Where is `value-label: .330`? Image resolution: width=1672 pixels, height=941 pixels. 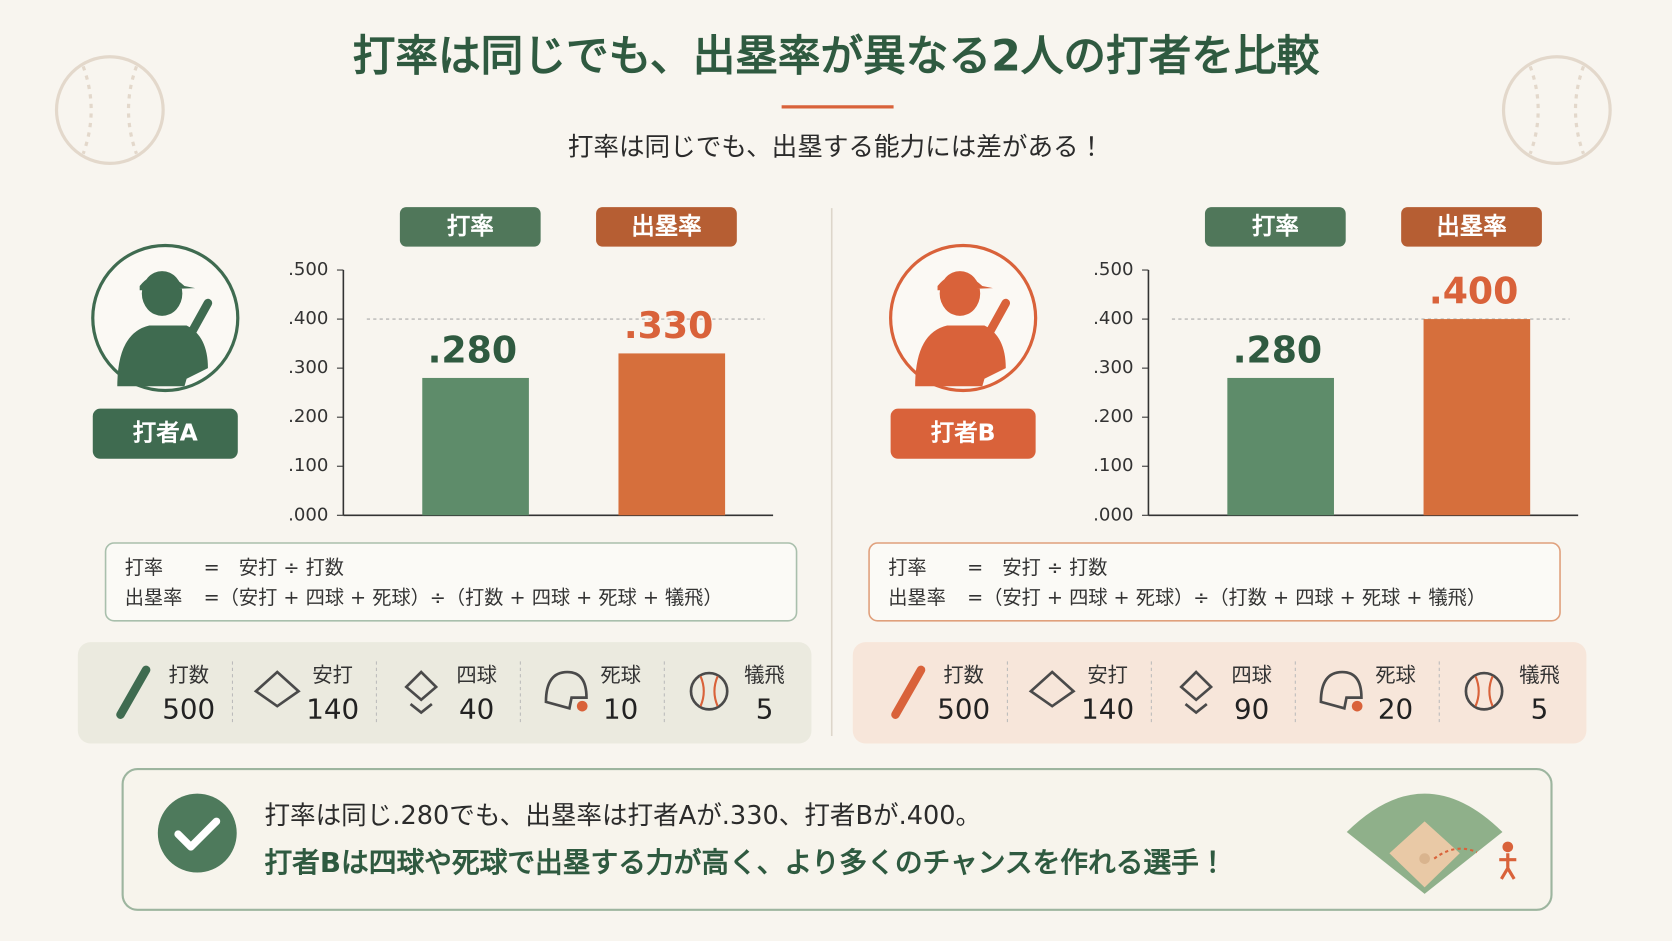
value-label: .330 is located at coordinates (668, 325).